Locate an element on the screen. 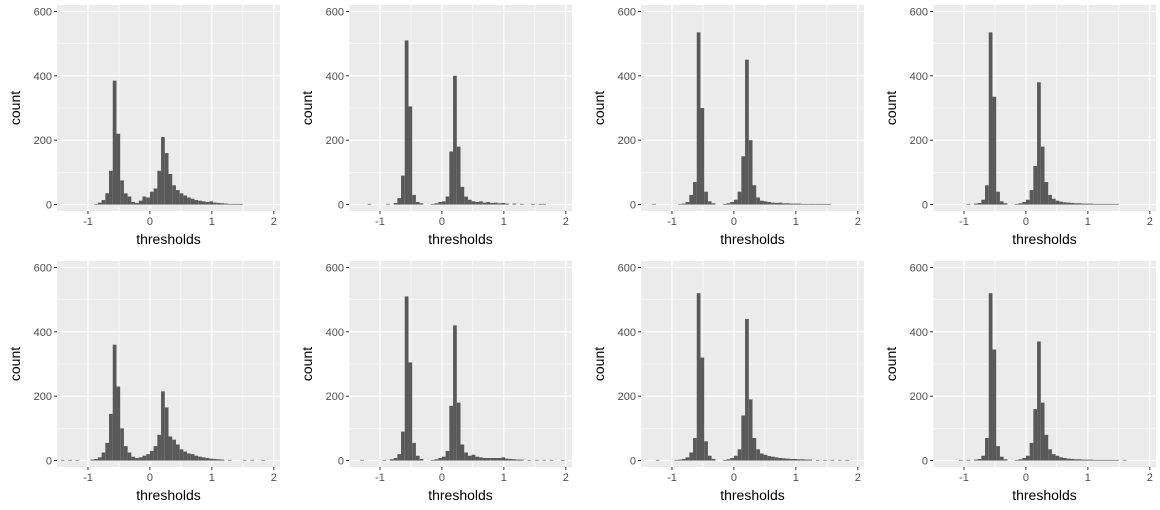  x-tick-label: 2 is located at coordinates (274, 222).